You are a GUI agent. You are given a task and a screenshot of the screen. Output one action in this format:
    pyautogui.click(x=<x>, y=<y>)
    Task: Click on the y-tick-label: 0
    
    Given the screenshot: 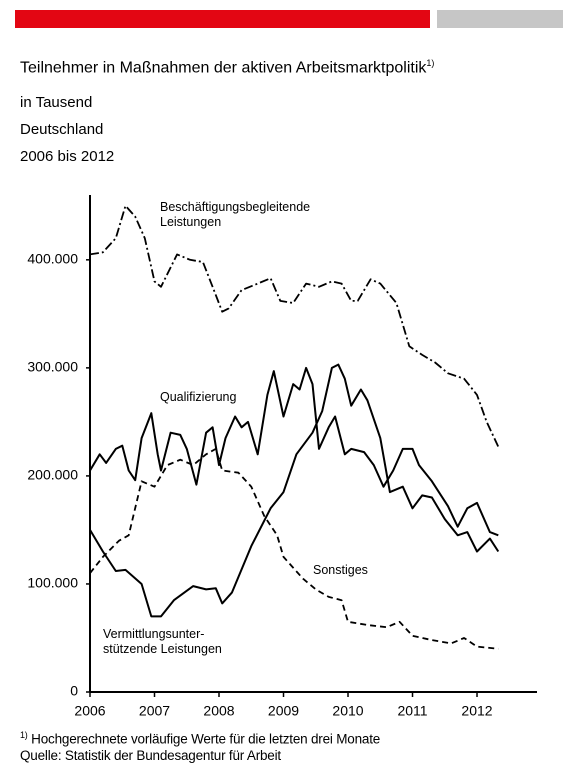 What is the action you would take?
    pyautogui.click(x=74, y=691)
    